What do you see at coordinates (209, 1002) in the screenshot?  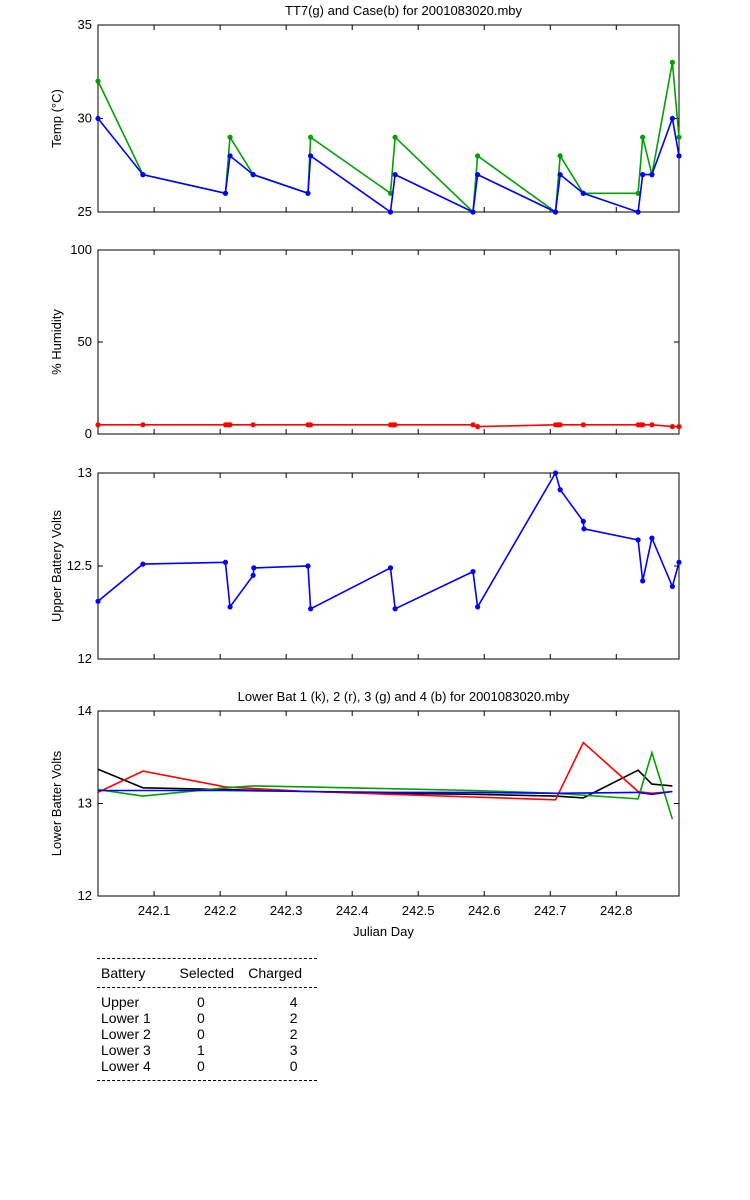 I see `table-row: Upper 0 4` at bounding box center [209, 1002].